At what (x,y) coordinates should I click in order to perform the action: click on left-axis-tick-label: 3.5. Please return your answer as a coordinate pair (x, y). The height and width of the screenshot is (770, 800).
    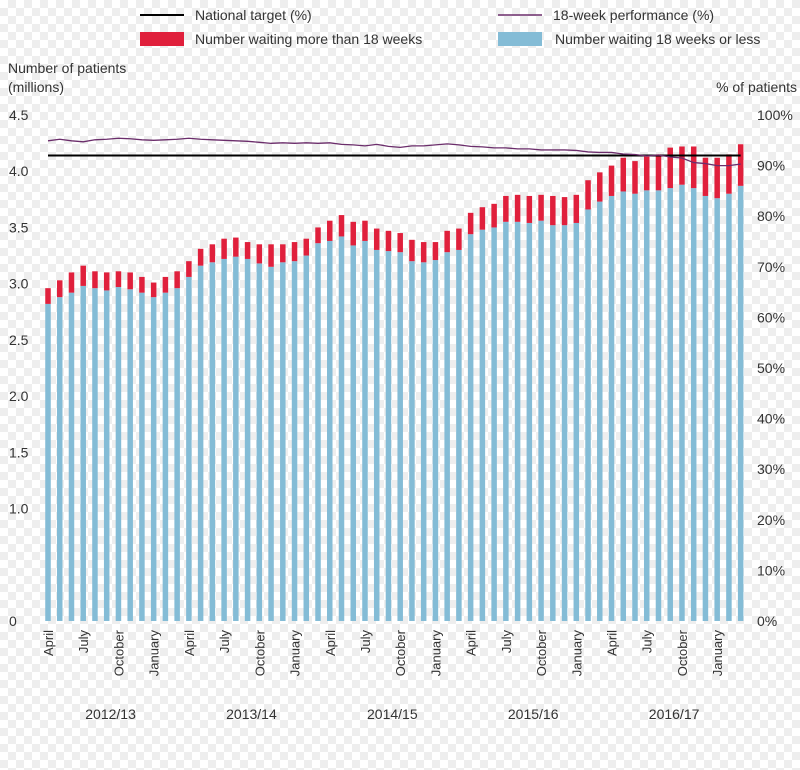
    Looking at the image, I should click on (19, 227).